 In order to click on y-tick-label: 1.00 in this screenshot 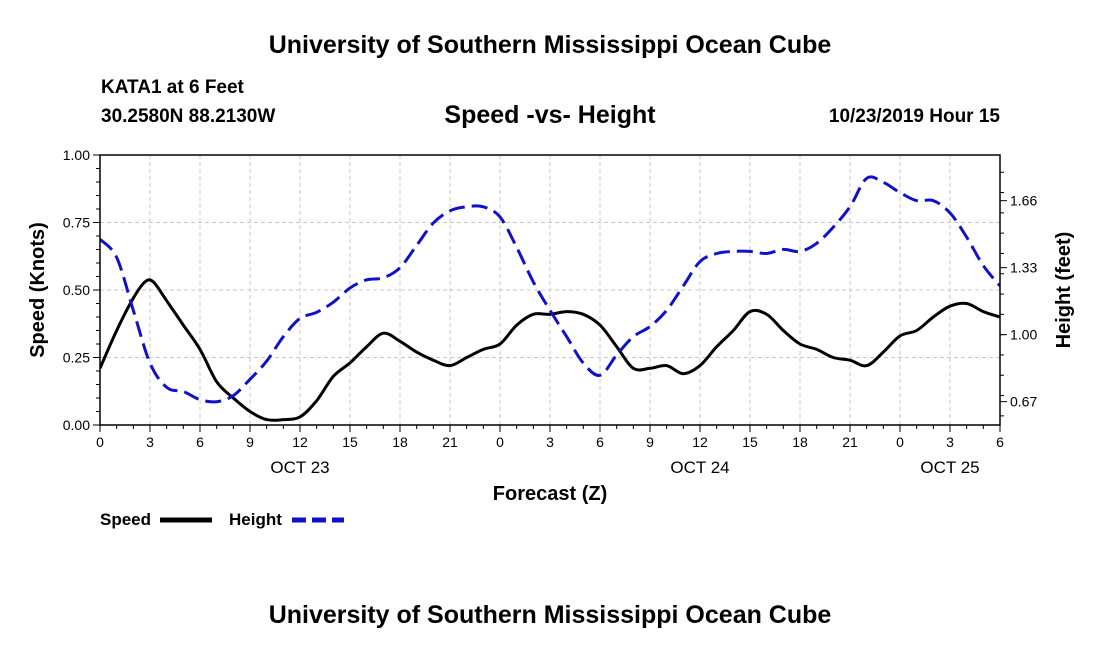, I will do `click(76, 155)`.